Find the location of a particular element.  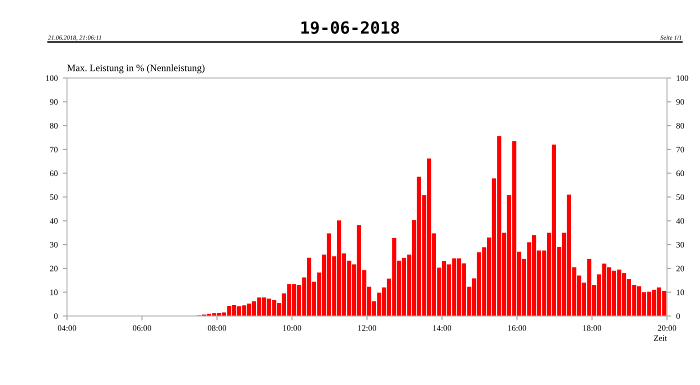

x-tick-label: 14:00 is located at coordinates (442, 328).